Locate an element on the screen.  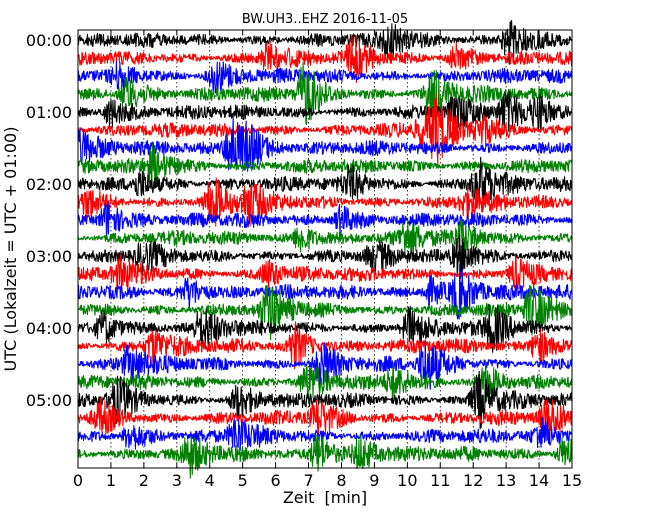
x-tick-label: 9 is located at coordinates (374, 480).